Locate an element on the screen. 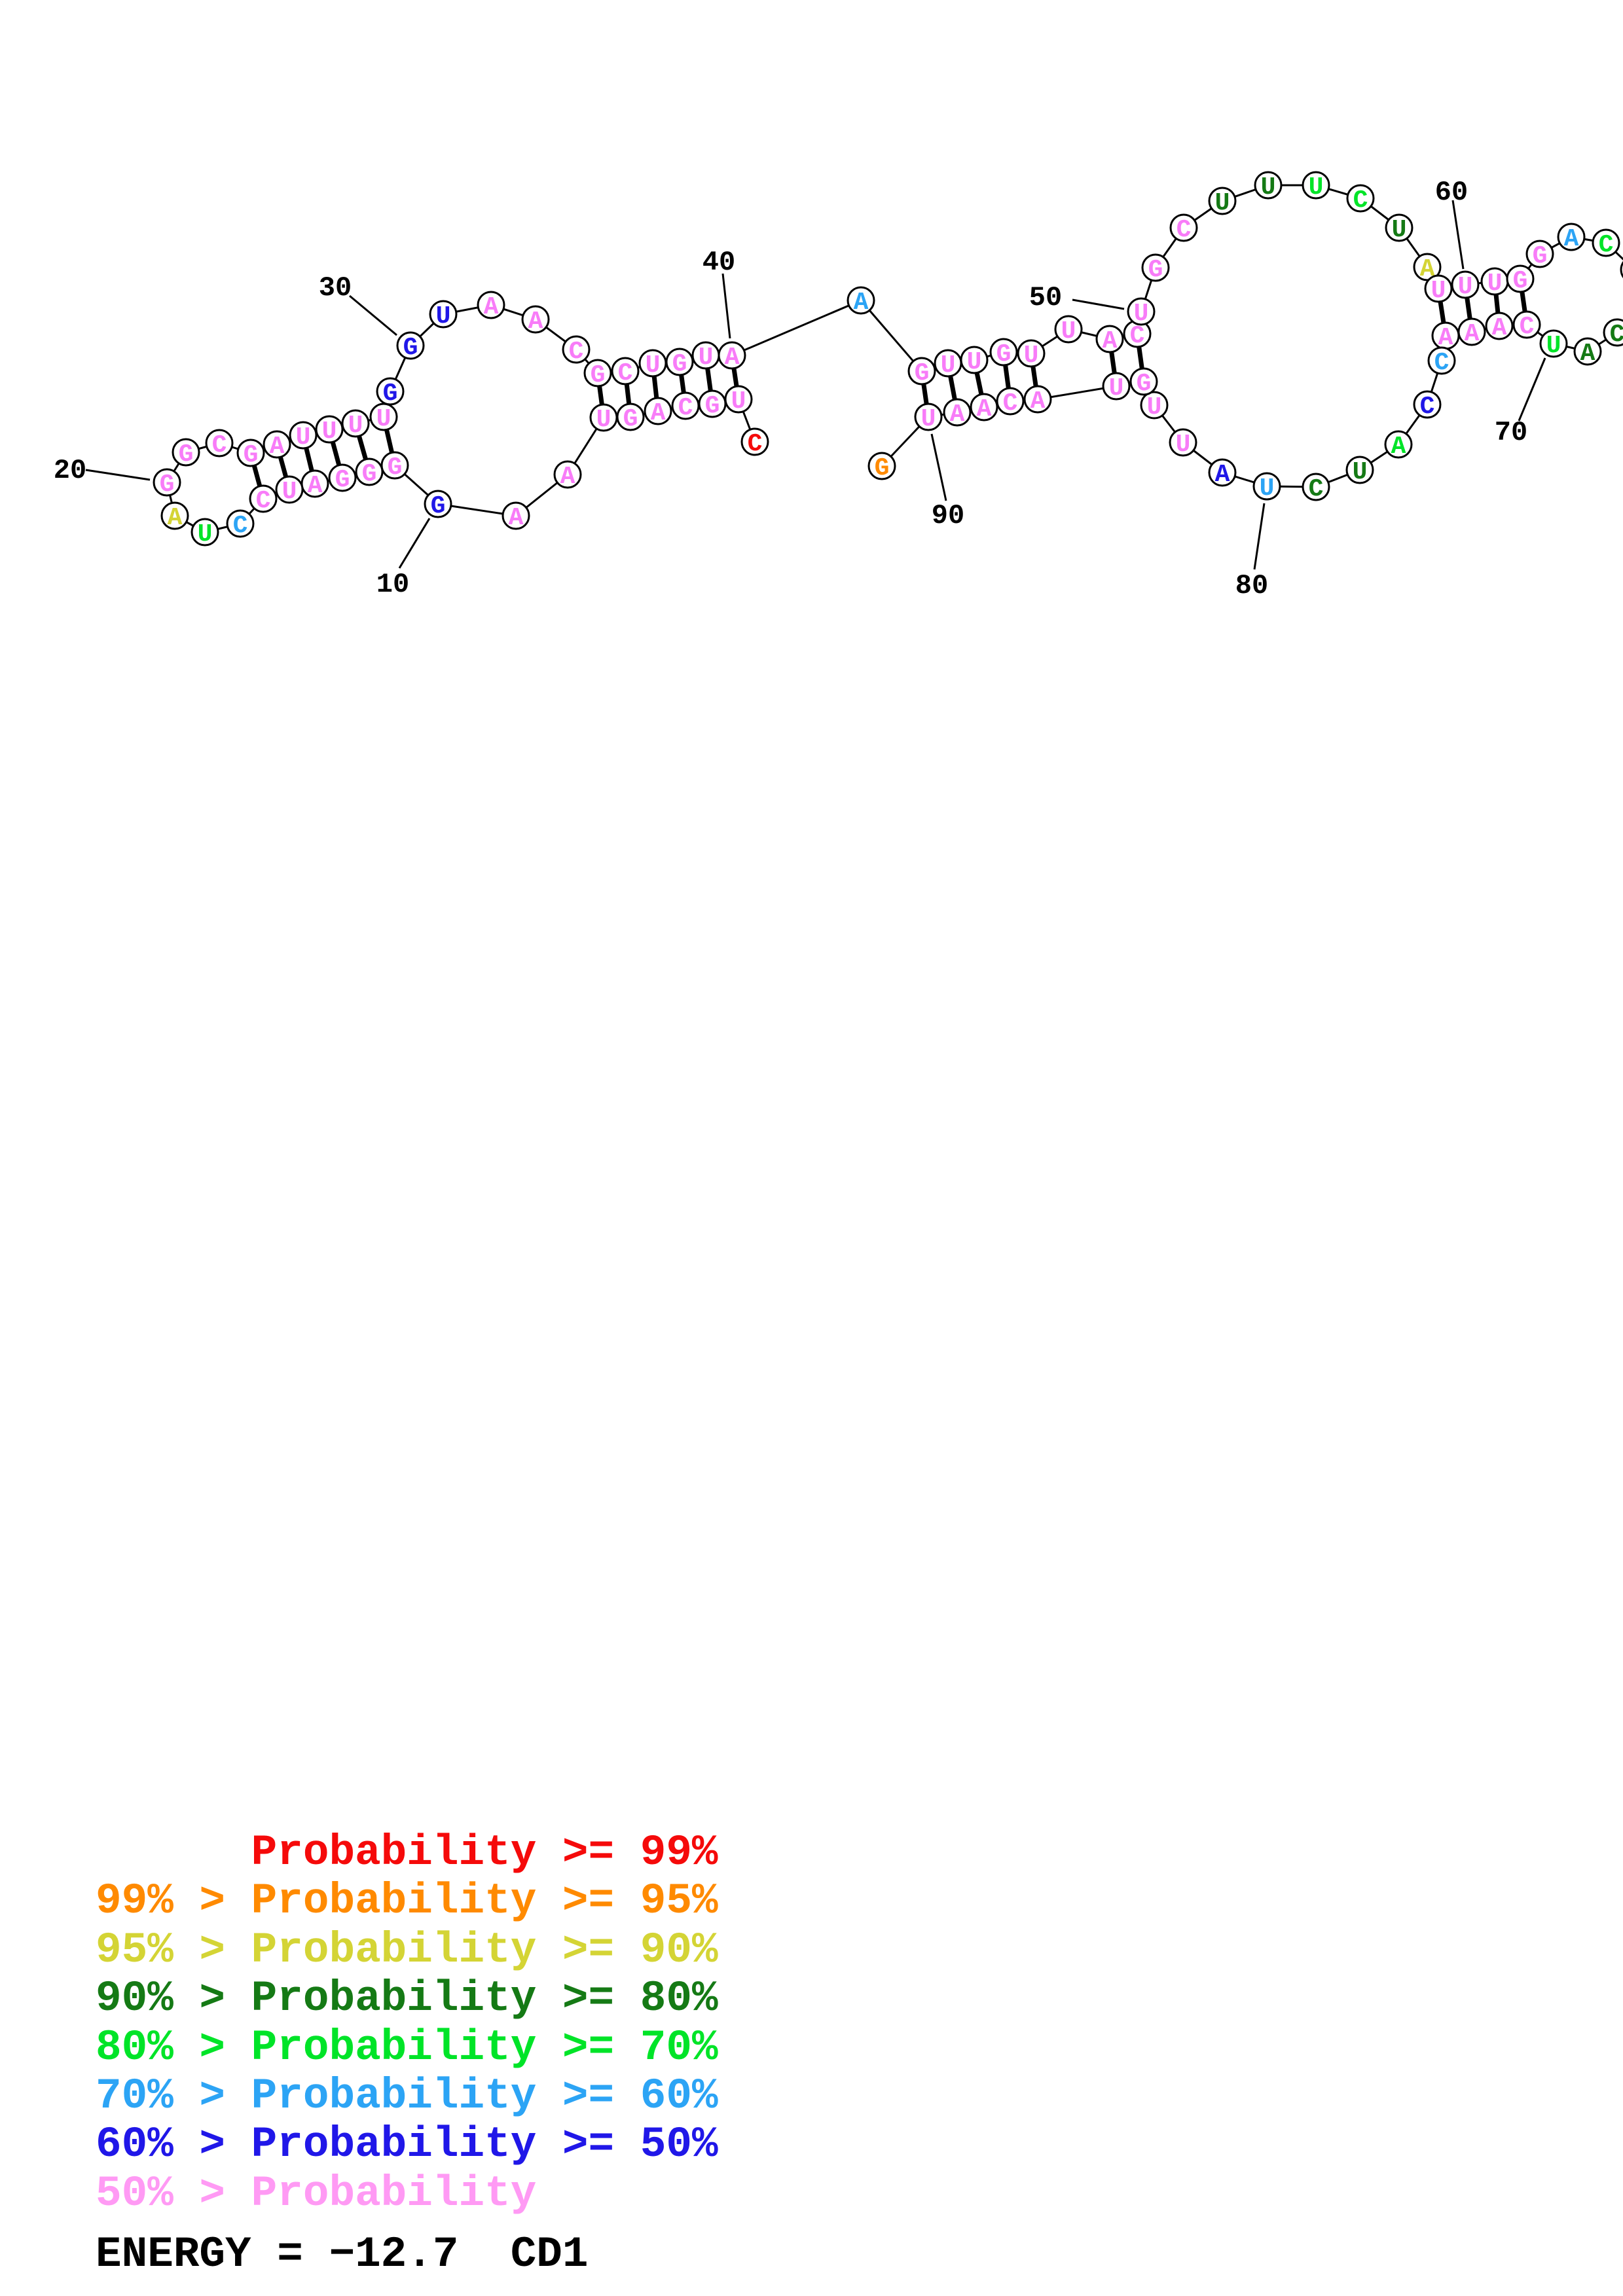 This screenshot has width=1623, height=2296. nucleotide-letter-29: G is located at coordinates (390, 394).